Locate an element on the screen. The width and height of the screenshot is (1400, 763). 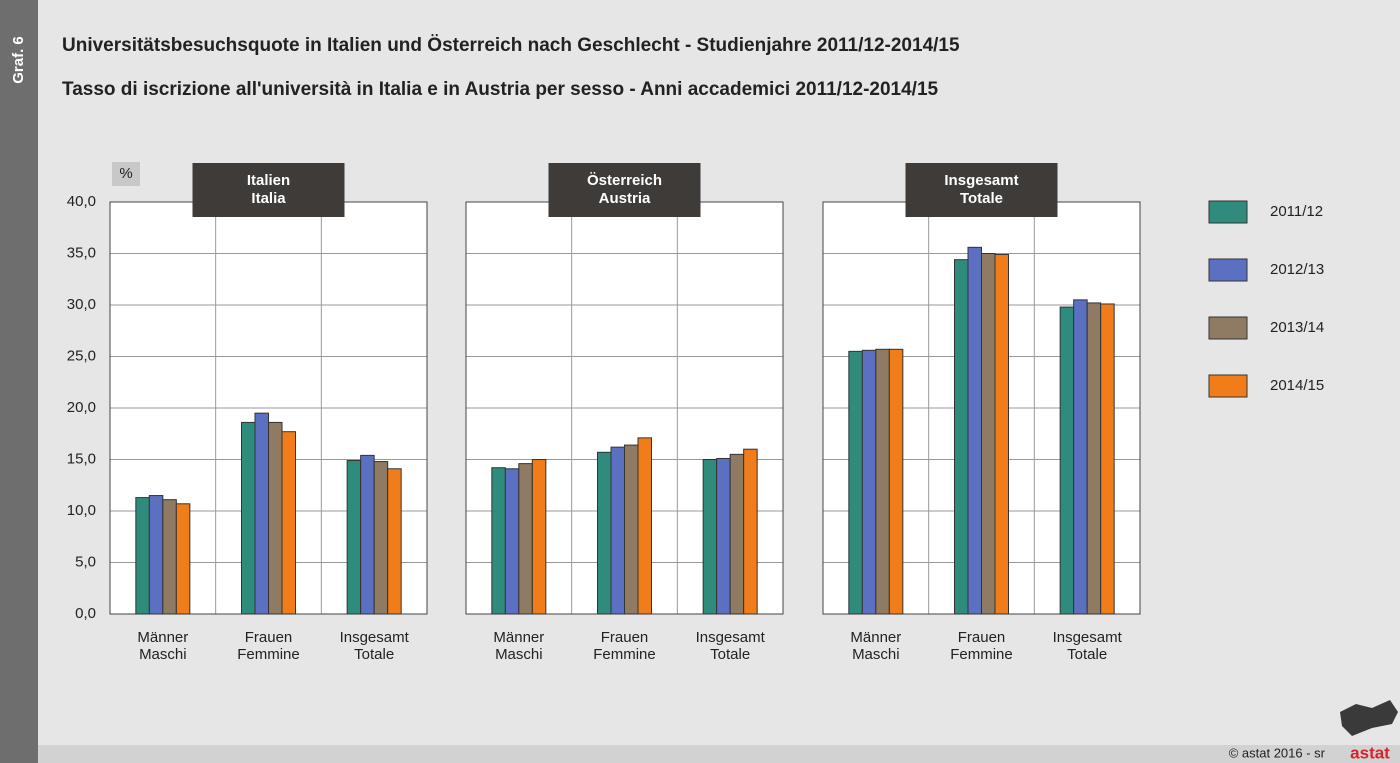
panel-title: Austria is located at coordinates (625, 198).